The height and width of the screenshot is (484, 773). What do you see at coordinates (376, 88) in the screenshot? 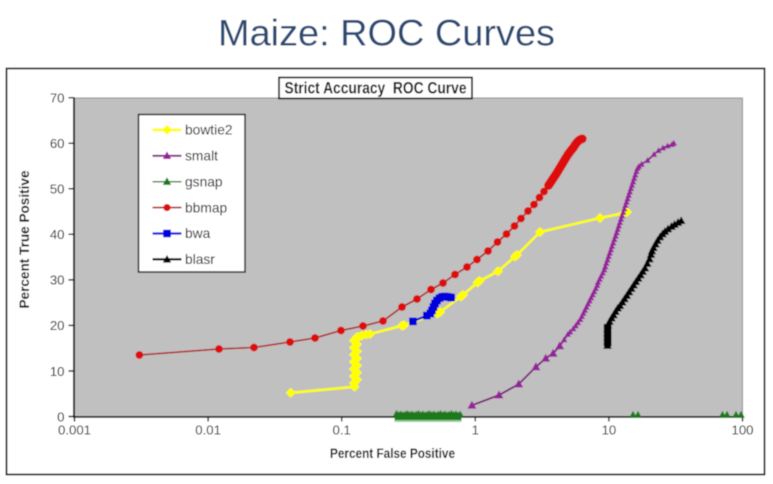
I see `svg-text: Strict Accuracy ROC Curve` at bounding box center [376, 88].